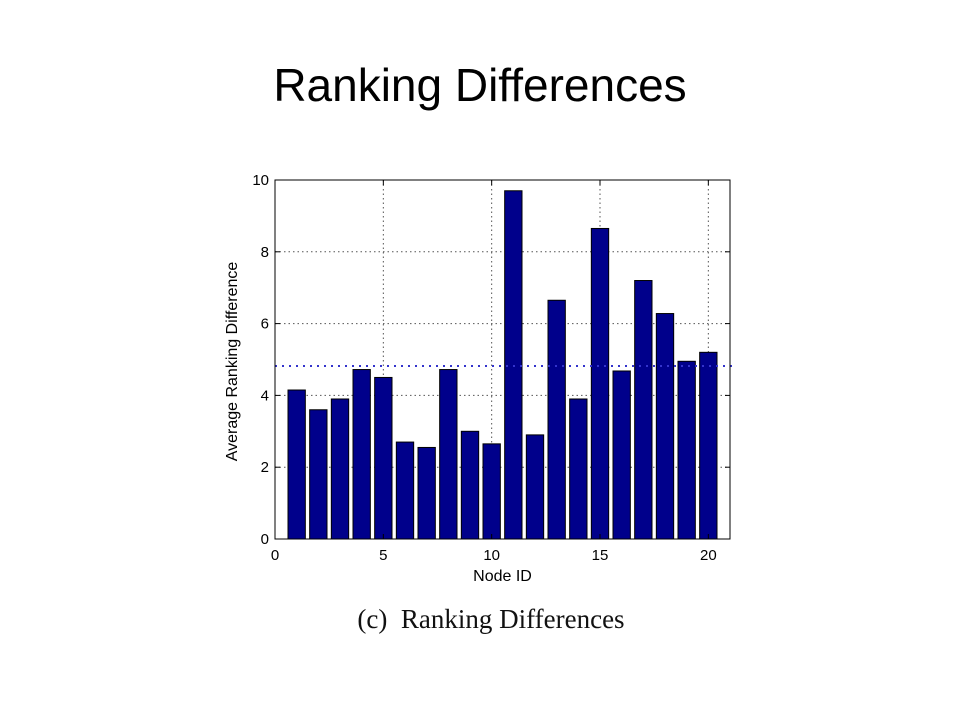 The width and height of the screenshot is (960, 720). I want to click on y-tick-label: 2, so click(265, 467).